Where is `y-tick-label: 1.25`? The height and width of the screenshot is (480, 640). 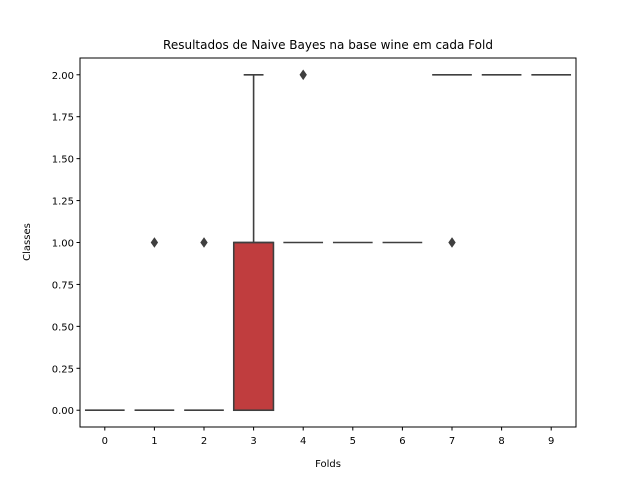
y-tick-label: 1.25 is located at coordinates (63, 202).